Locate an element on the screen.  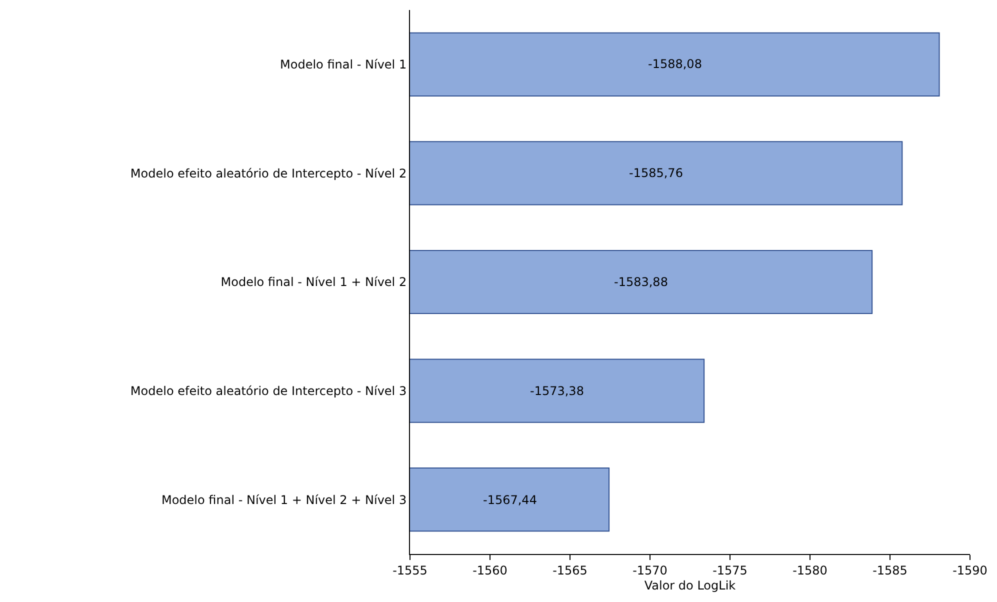
x-tick-label: -1555 is located at coordinates (410, 570).